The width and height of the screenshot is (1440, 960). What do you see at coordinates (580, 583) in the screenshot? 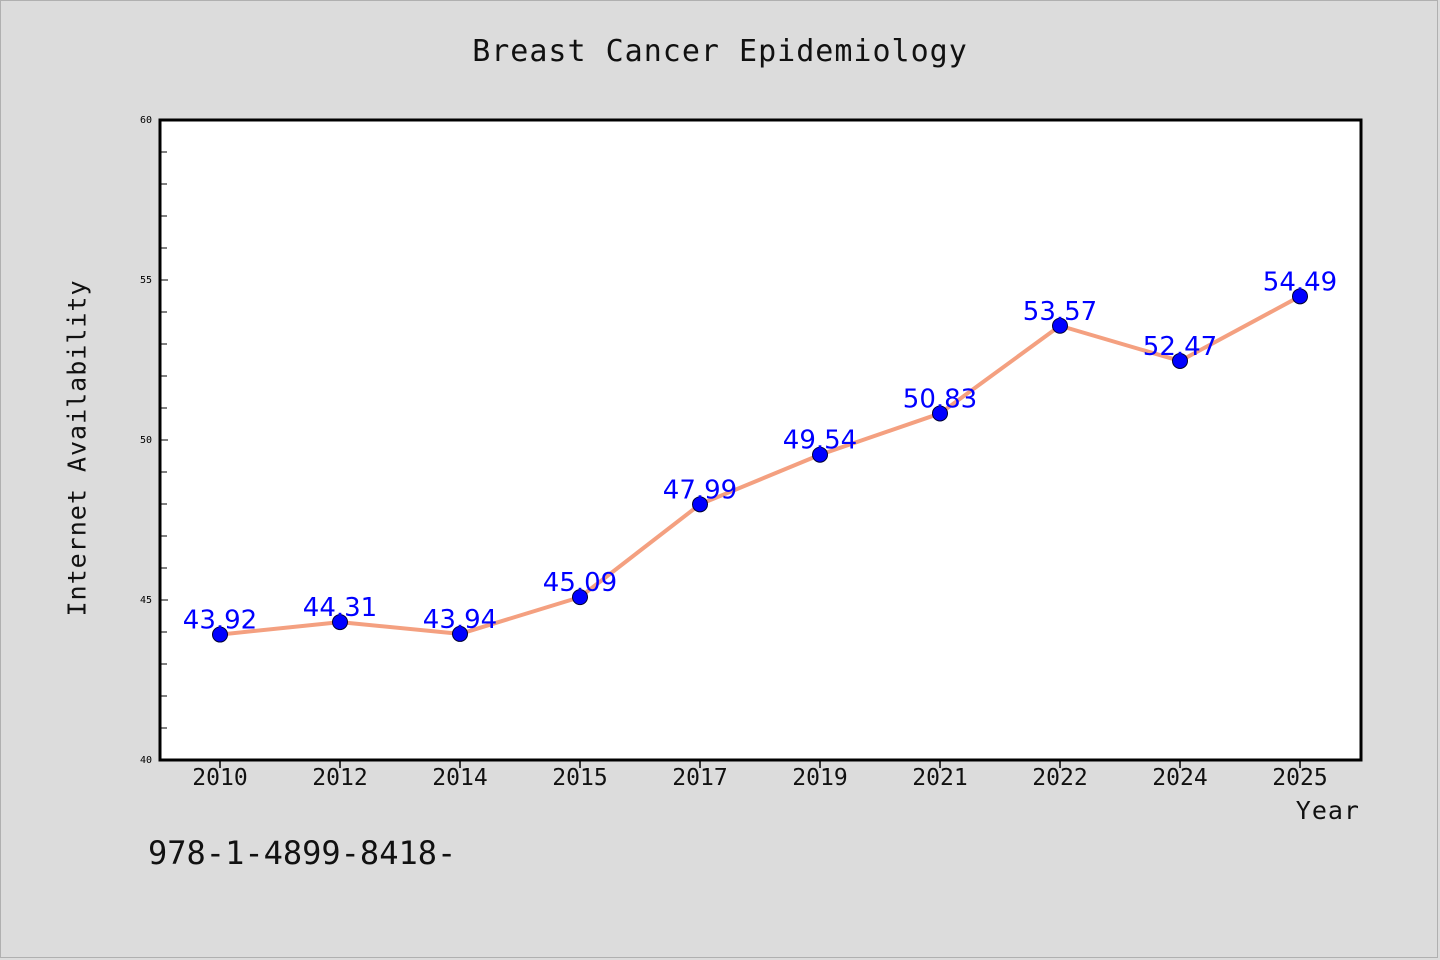
I see `data-label: 45.09` at bounding box center [580, 583].